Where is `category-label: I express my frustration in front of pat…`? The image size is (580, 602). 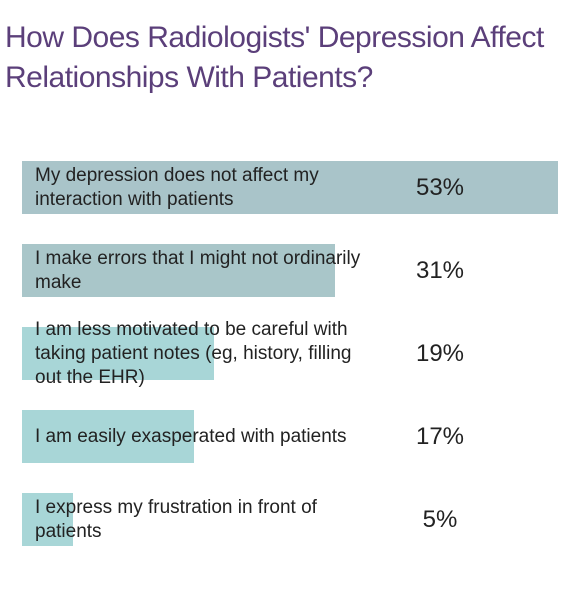
category-label: I express my frustration in front of pat… is located at coordinates (176, 519).